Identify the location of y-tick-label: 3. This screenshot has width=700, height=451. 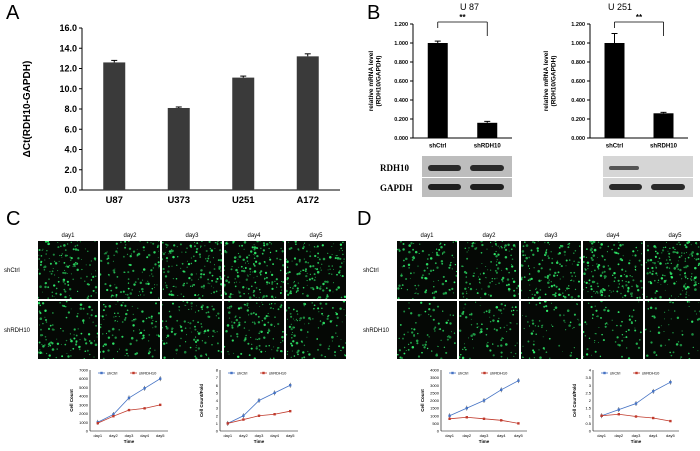
(590, 385).